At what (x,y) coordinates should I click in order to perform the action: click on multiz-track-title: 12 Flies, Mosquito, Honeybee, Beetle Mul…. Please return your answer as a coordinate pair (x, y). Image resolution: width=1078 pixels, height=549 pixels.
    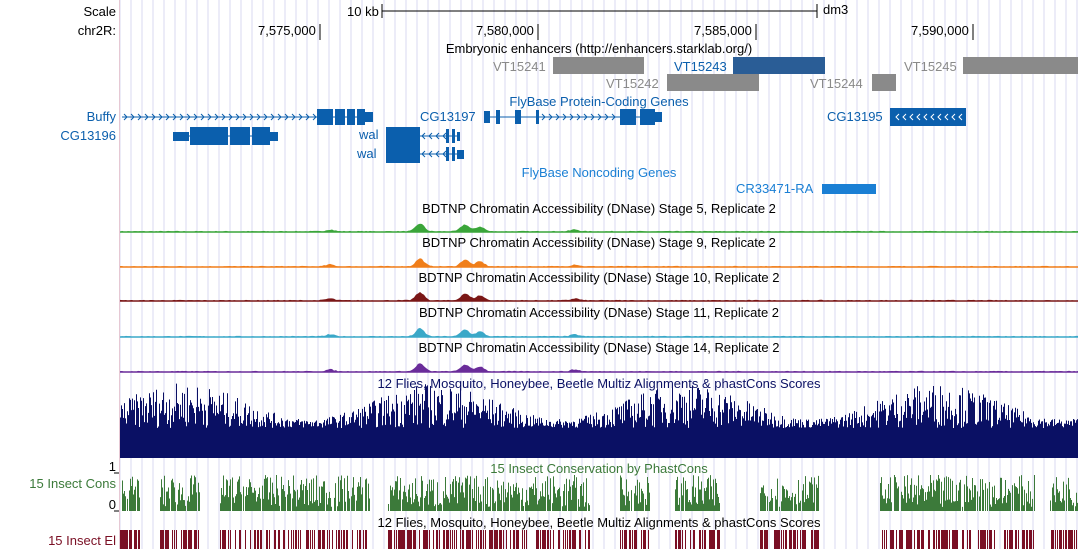
    Looking at the image, I should click on (599, 383).